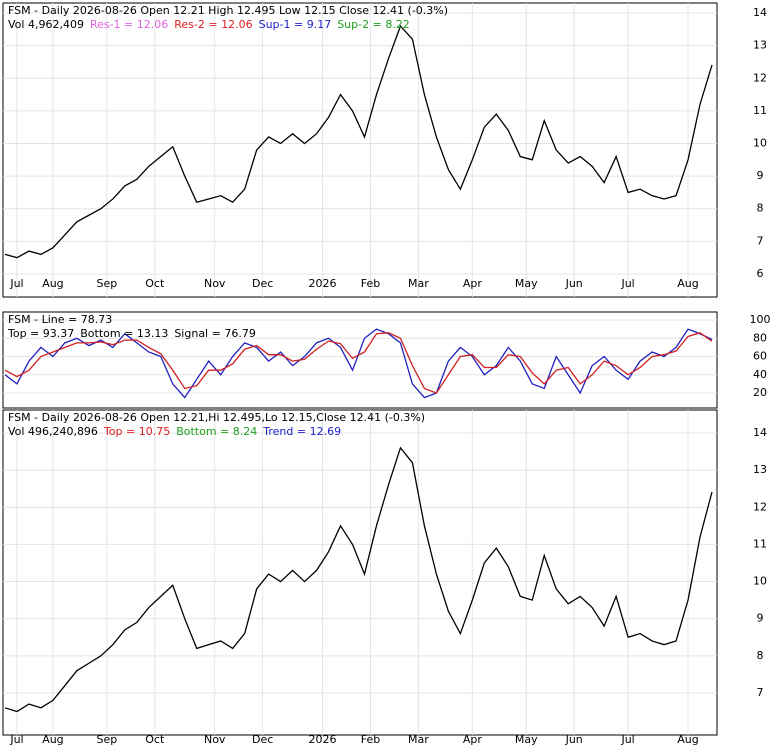 The image size is (780, 749). I want to click on header-text: Vol 4,962,409, so click(46, 24).